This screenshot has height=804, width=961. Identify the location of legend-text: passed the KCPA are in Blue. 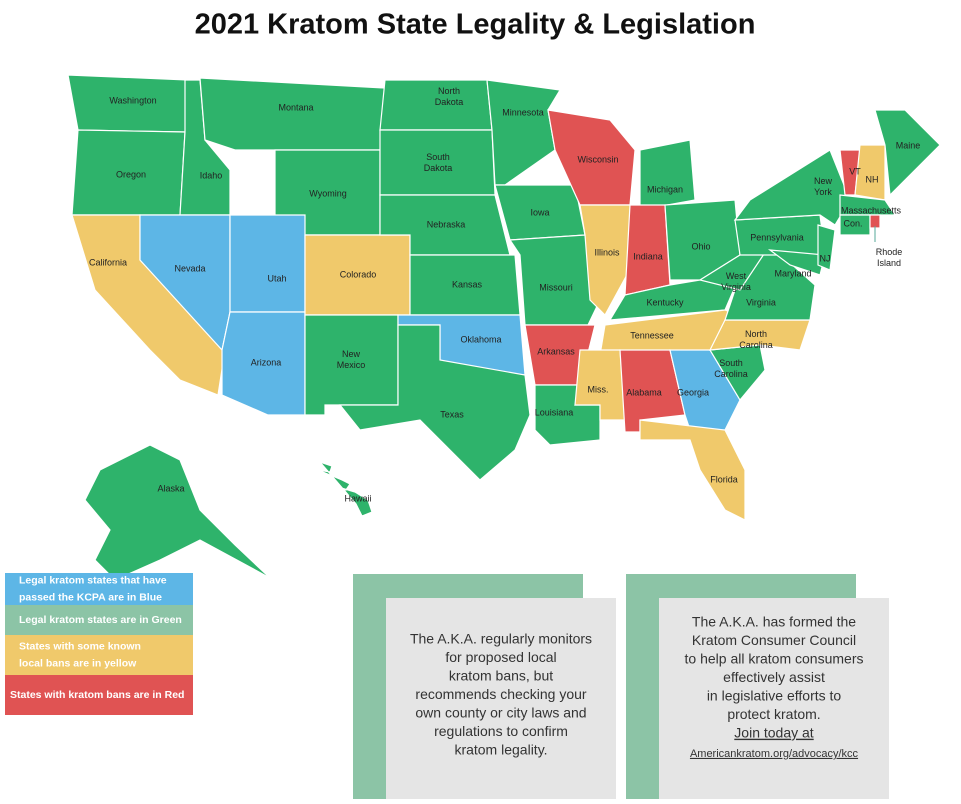
(90, 597).